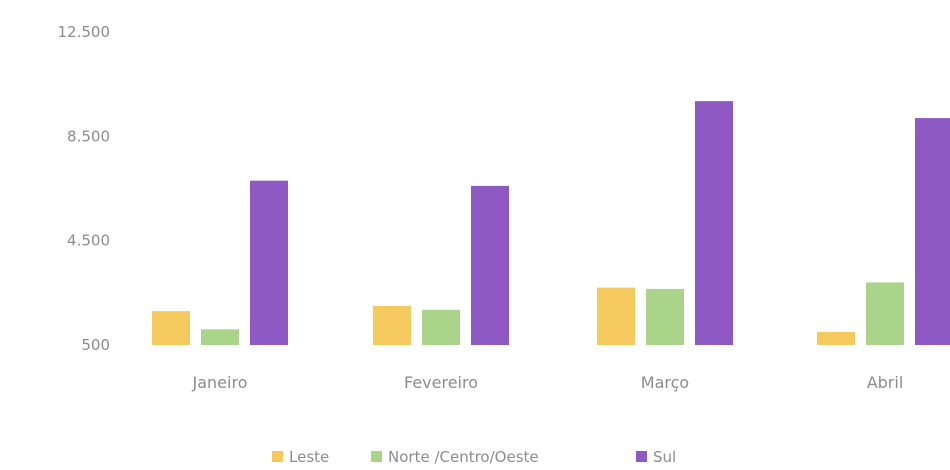 The image size is (950, 470). I want to click on y-tick-label: 8.500, so click(88, 136).